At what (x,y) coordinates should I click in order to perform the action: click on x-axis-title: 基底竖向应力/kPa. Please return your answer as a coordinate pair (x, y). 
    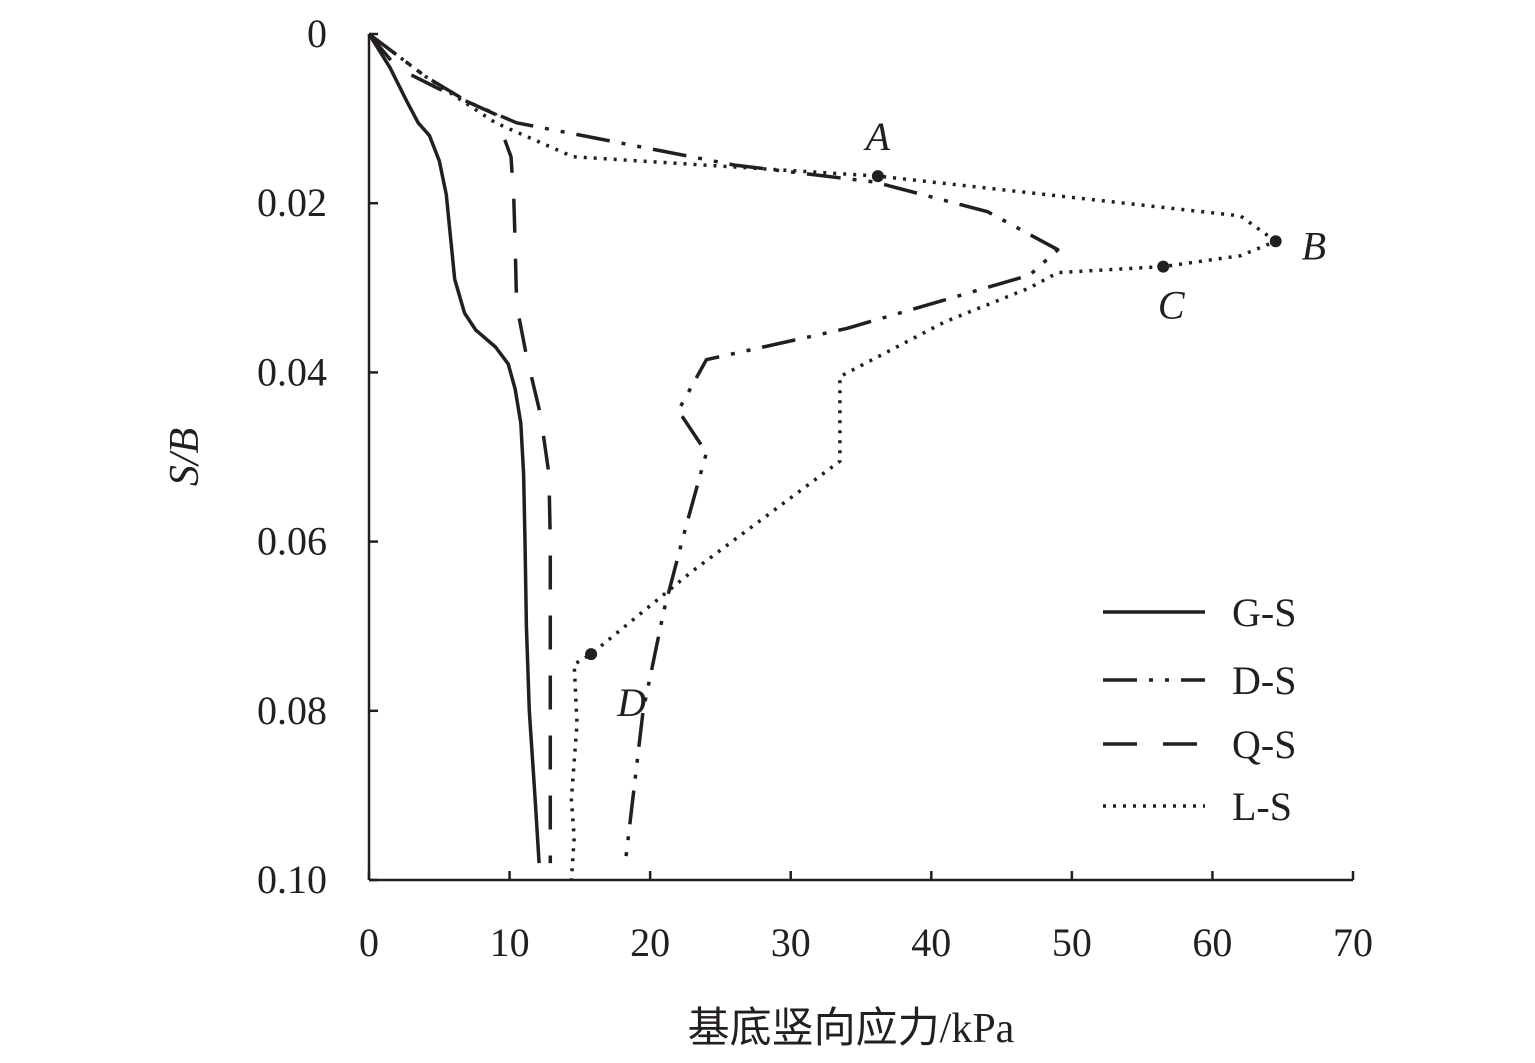
    Looking at the image, I should click on (851, 1028).